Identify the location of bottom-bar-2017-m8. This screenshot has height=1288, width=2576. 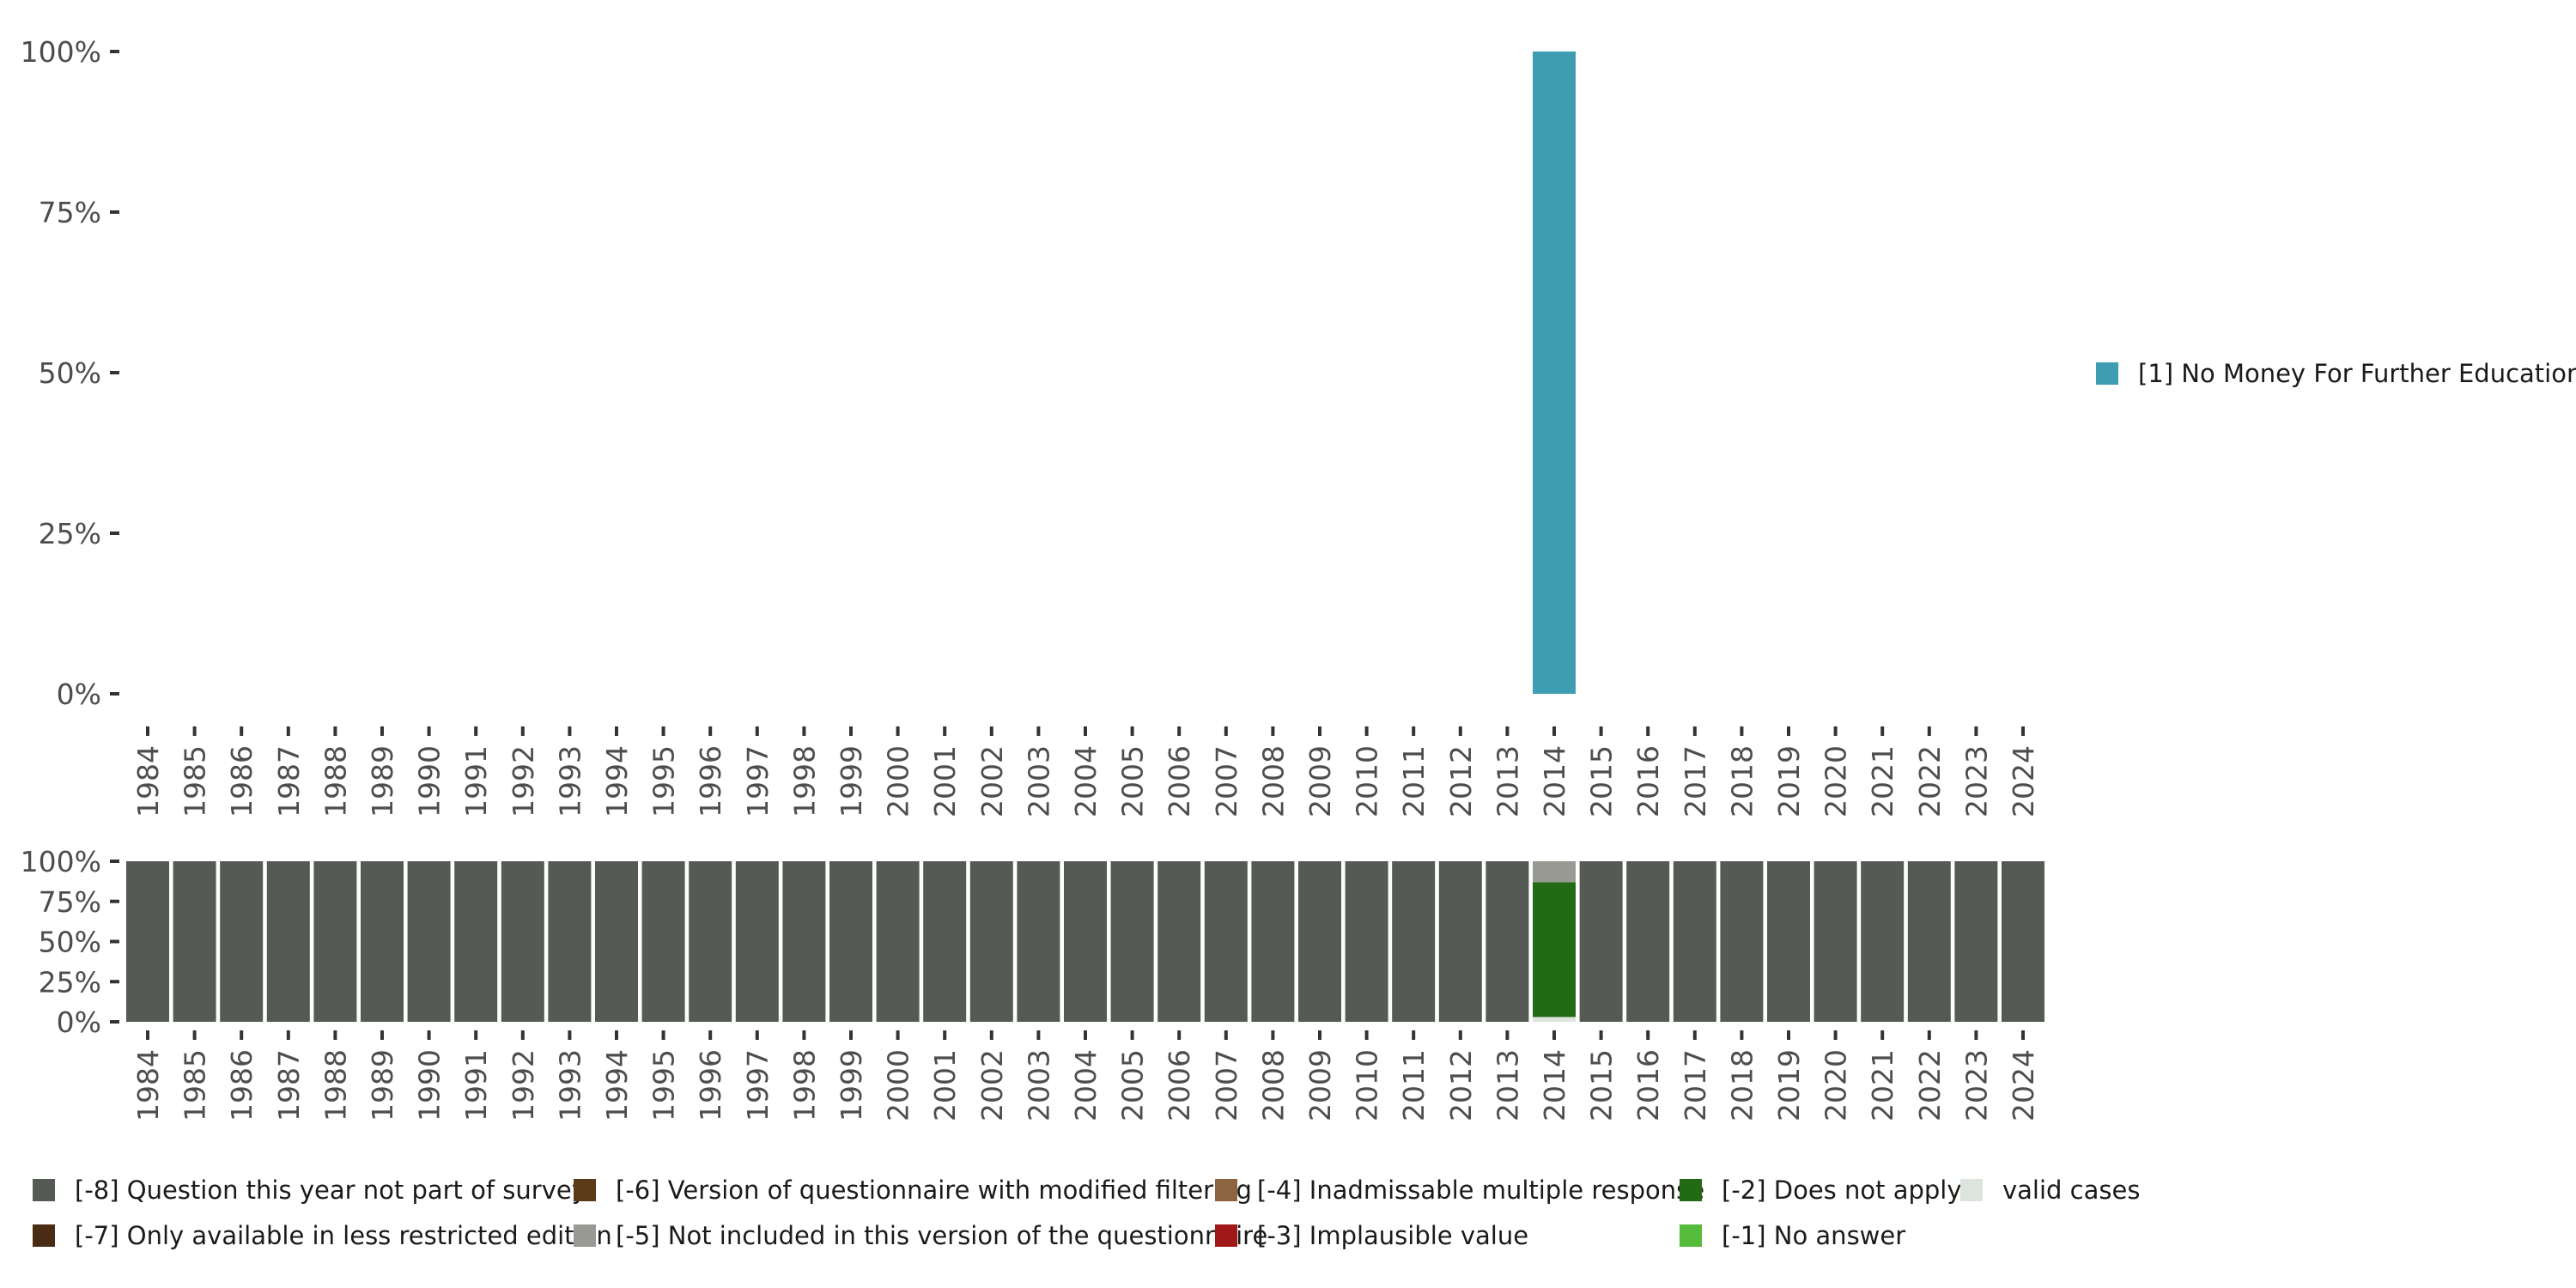
(1694, 941).